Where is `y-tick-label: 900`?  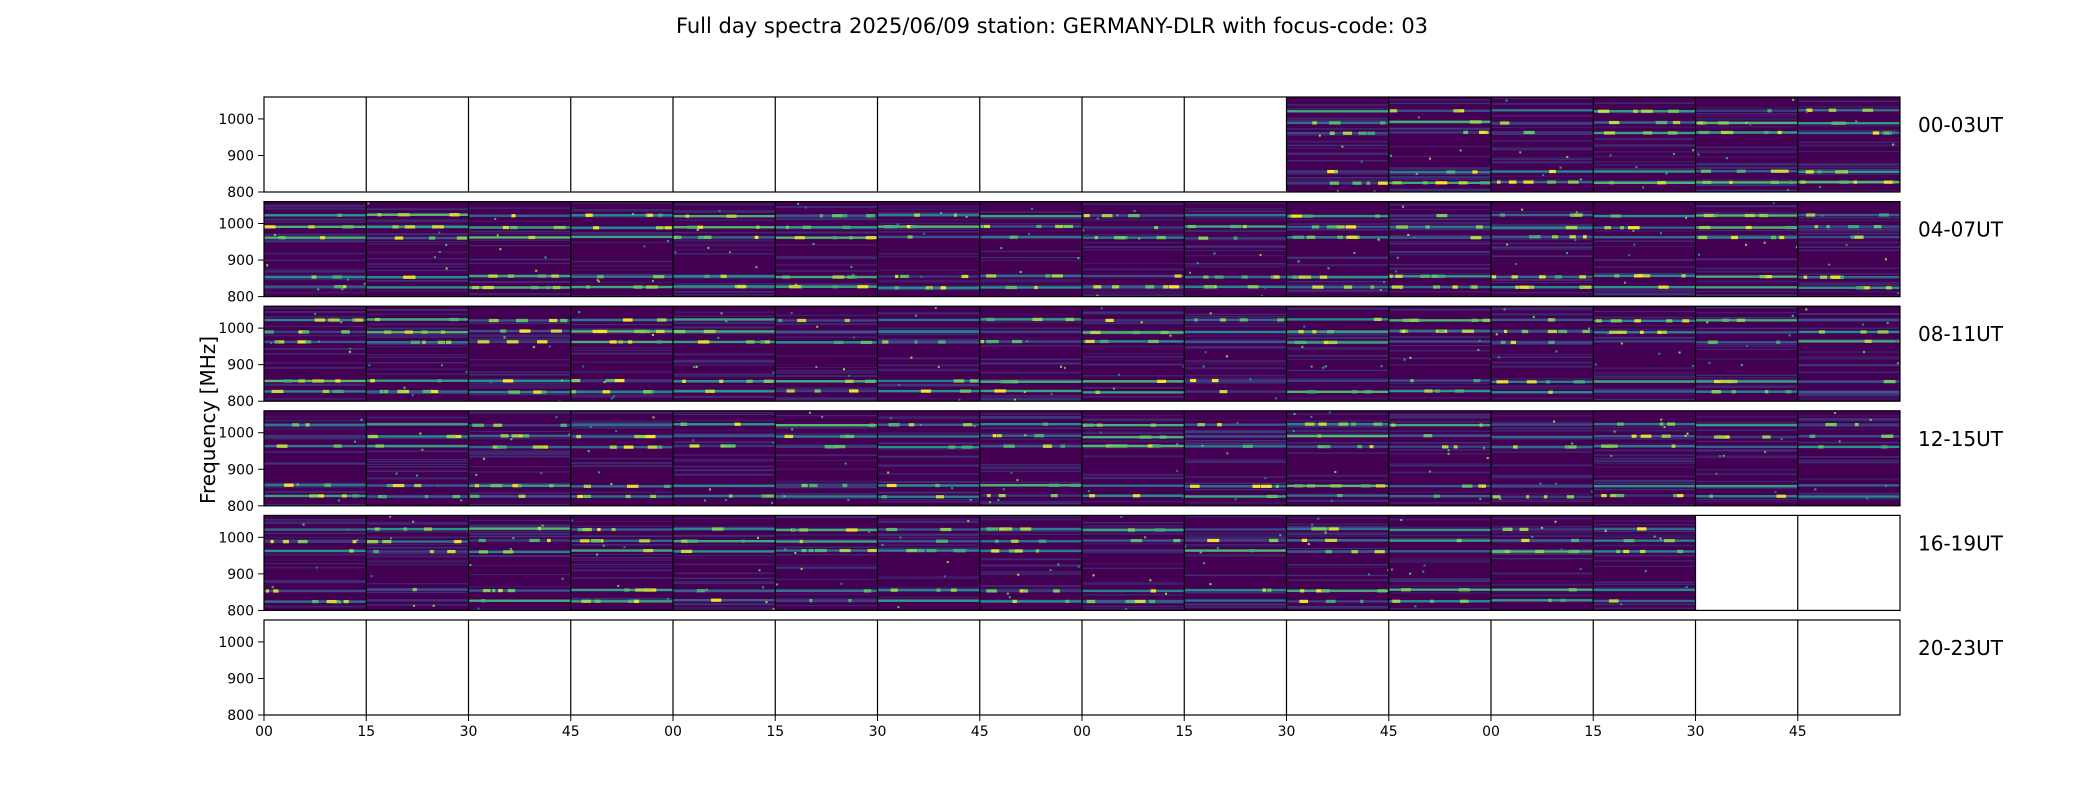
y-tick-label: 900 is located at coordinates (240, 575).